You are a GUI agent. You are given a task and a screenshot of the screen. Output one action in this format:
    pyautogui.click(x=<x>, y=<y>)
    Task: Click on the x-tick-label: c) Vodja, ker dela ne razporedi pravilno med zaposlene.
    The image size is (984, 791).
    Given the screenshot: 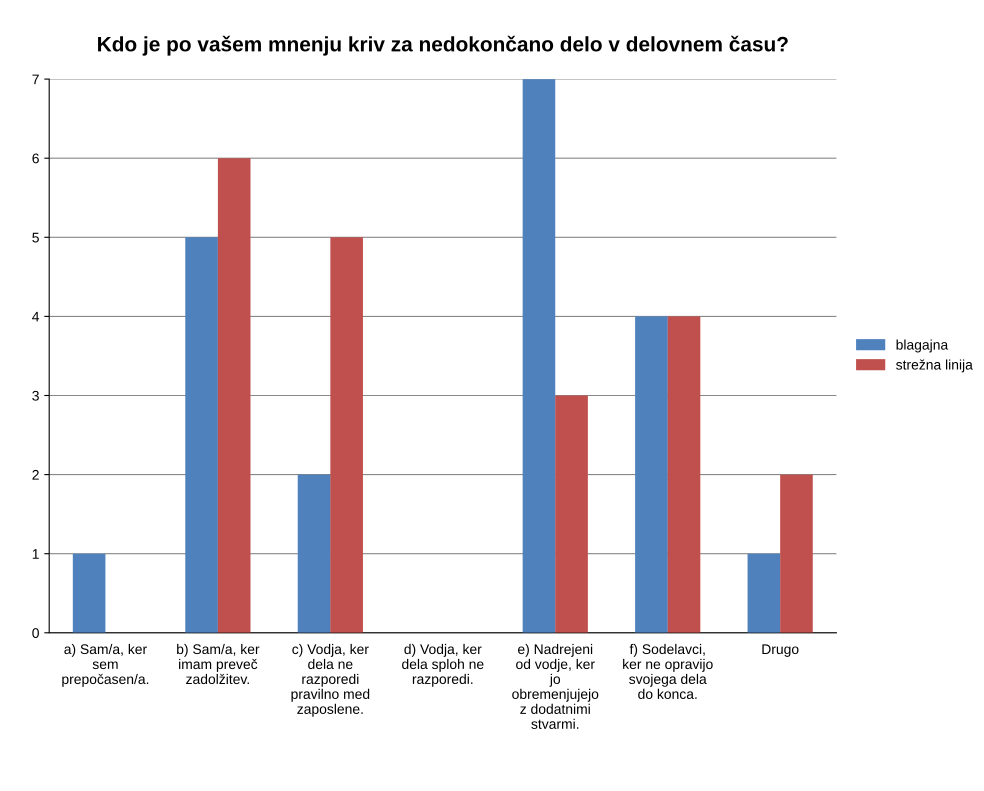 What is the action you would take?
    pyautogui.click(x=330, y=680)
    